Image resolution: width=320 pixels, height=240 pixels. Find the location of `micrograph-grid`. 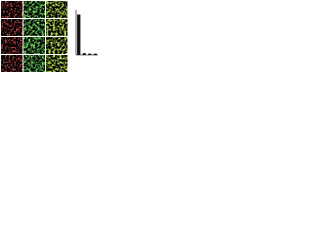

micrograph-grid is located at coordinates (34, 36).